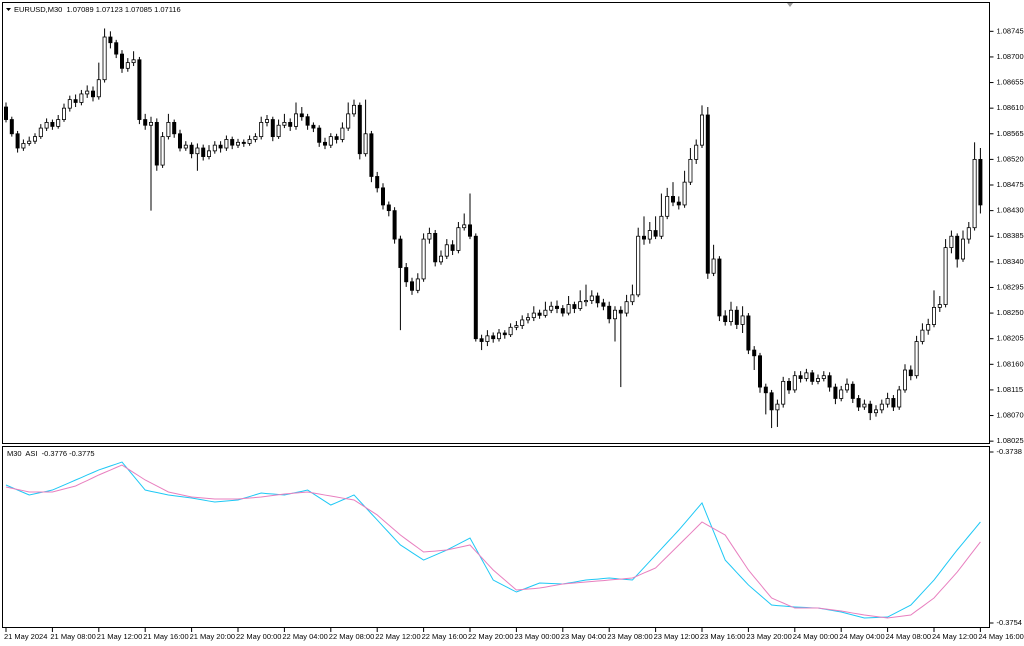 The width and height of the screenshot is (1024, 646). Describe the element at coordinates (25, 636) in the screenshot. I see `x-tick-label: 21 May 2024` at that location.